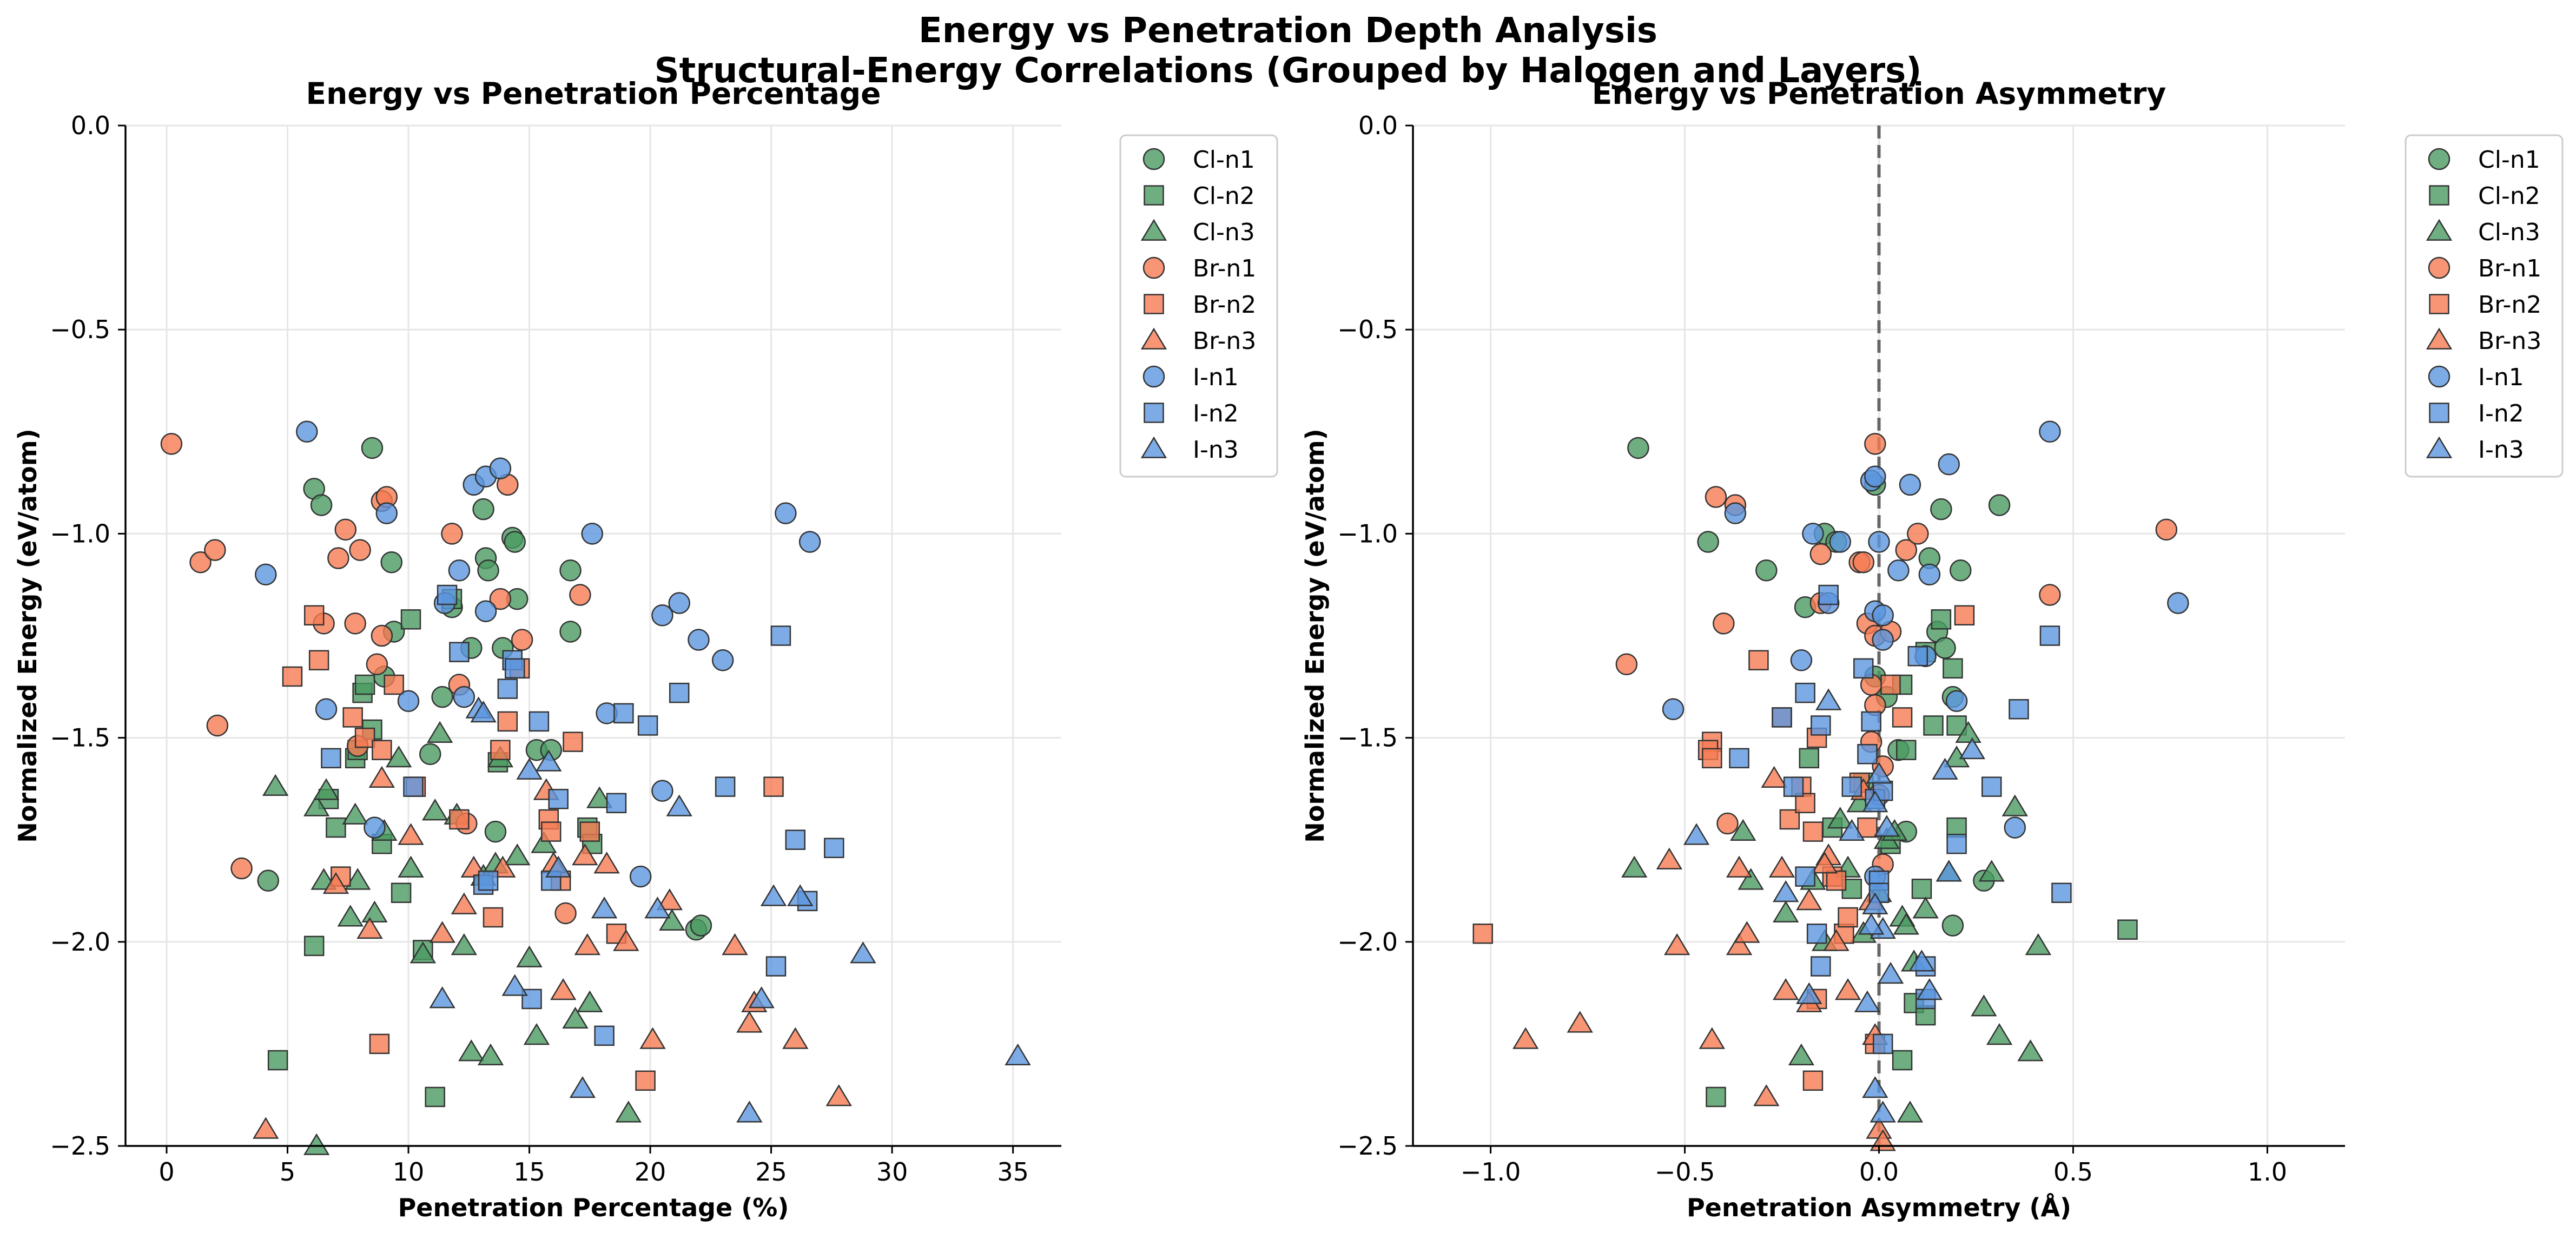  Describe the element at coordinates (1367, 533) in the screenshot. I see `y-tick-label: −1.0` at that location.